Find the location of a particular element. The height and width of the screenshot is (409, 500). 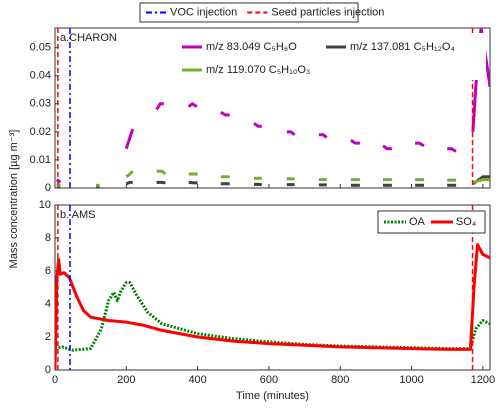

y-tick-label: 0.05 is located at coordinates (40, 48).